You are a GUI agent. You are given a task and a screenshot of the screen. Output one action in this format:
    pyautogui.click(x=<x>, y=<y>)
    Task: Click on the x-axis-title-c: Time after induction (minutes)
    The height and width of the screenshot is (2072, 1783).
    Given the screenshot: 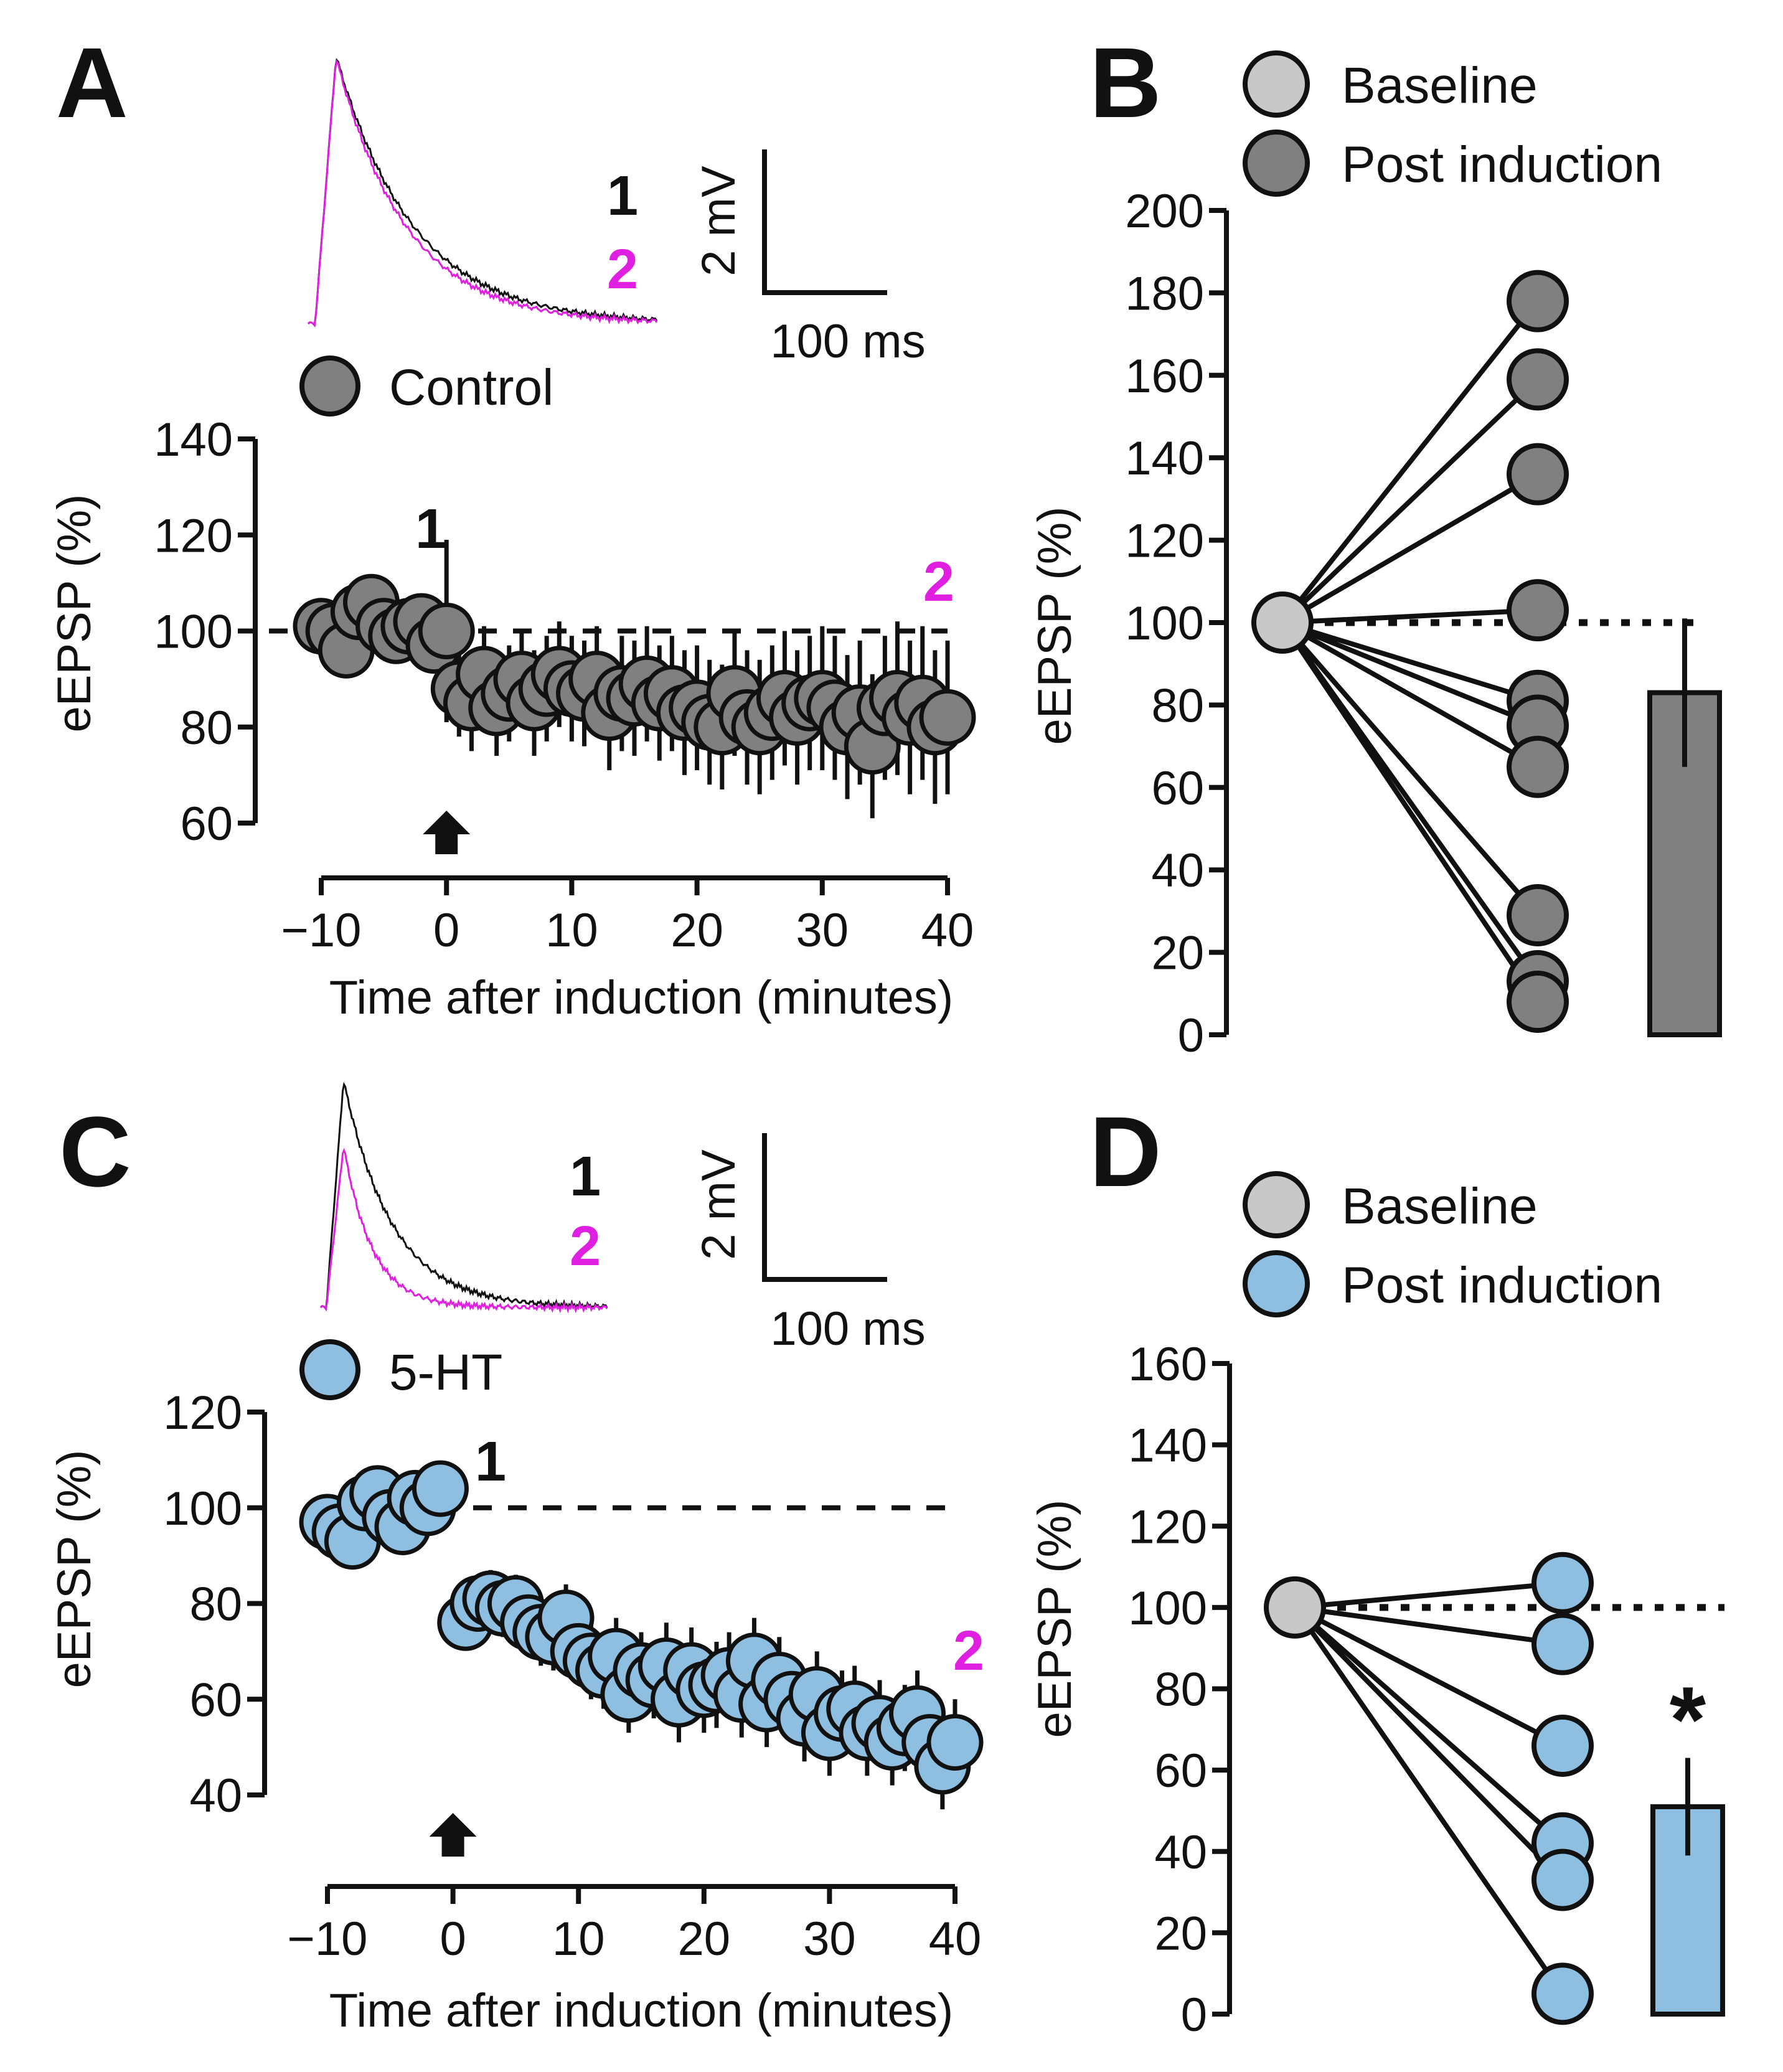 What is the action you would take?
    pyautogui.click(x=641, y=2010)
    